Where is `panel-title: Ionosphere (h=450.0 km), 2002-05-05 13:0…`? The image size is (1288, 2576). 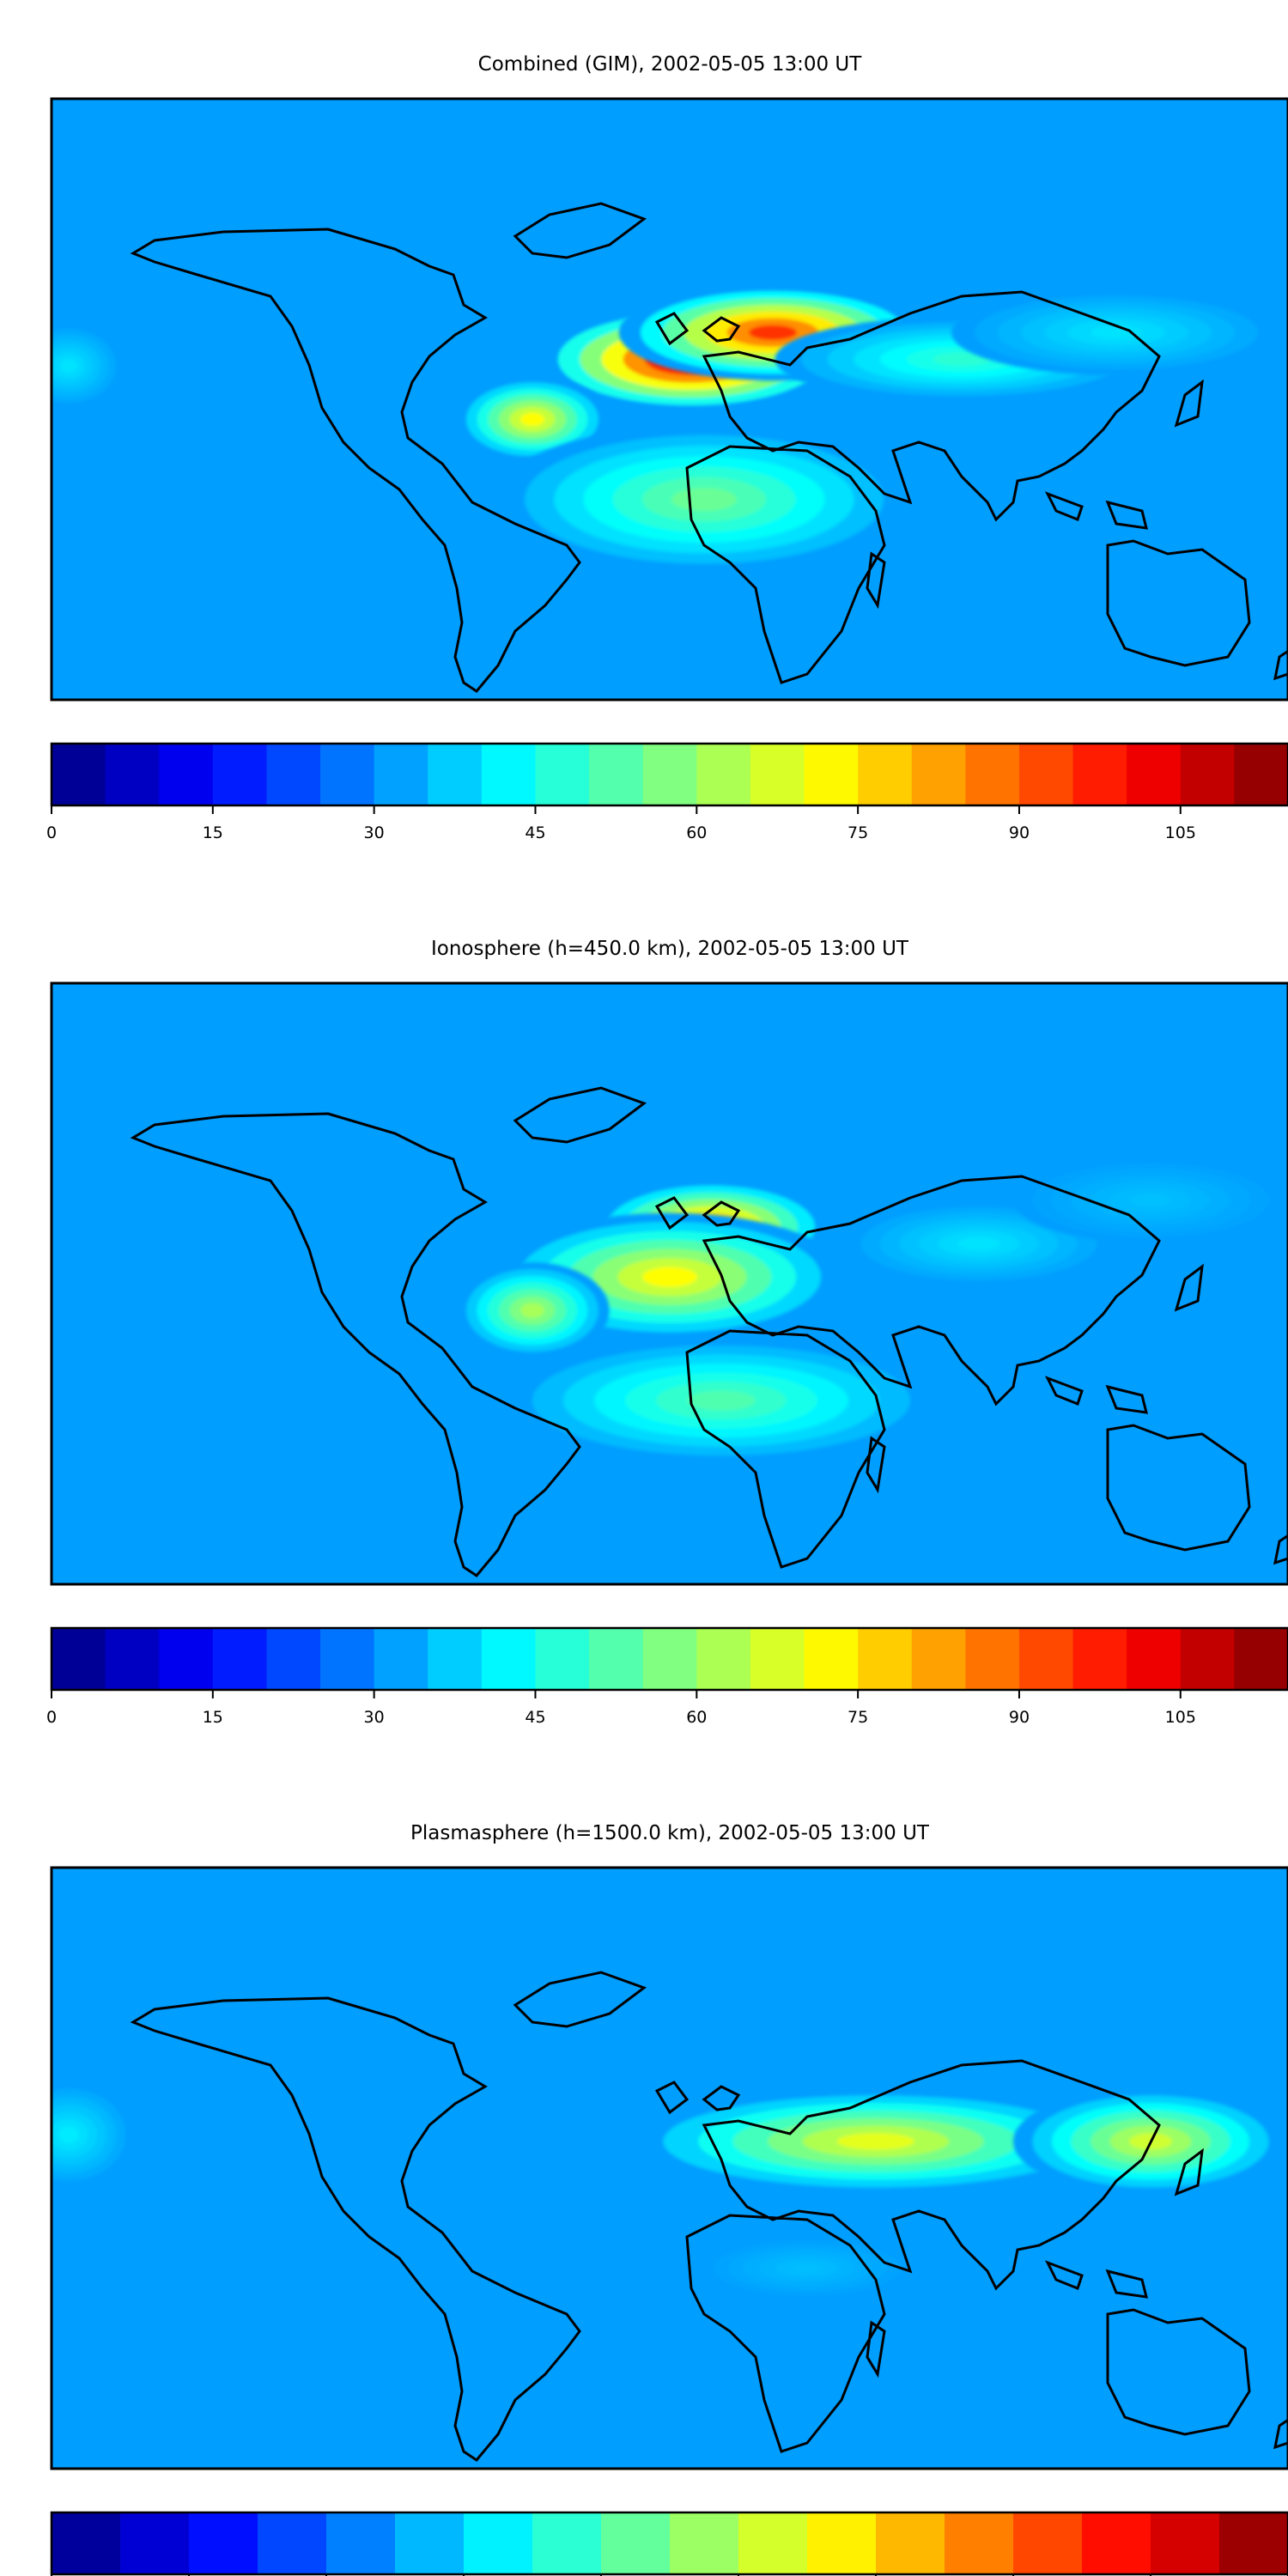 panel-title: Ionosphere (h=450.0 km), 2002-05-05 13:0… is located at coordinates (670, 949).